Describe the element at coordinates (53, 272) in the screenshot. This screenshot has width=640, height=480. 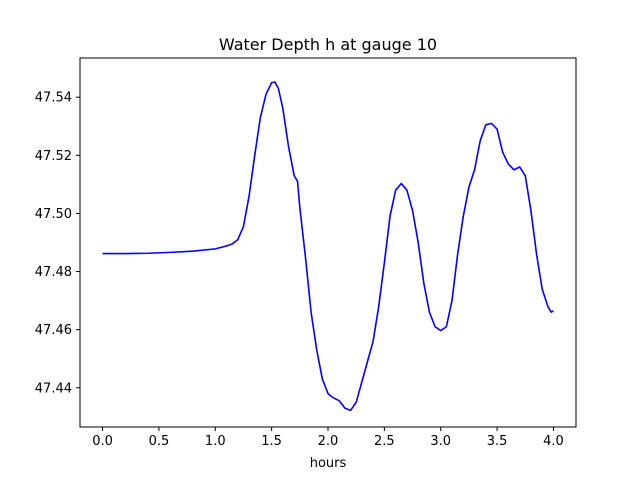
I see `y-tick-label: 47.48` at that location.